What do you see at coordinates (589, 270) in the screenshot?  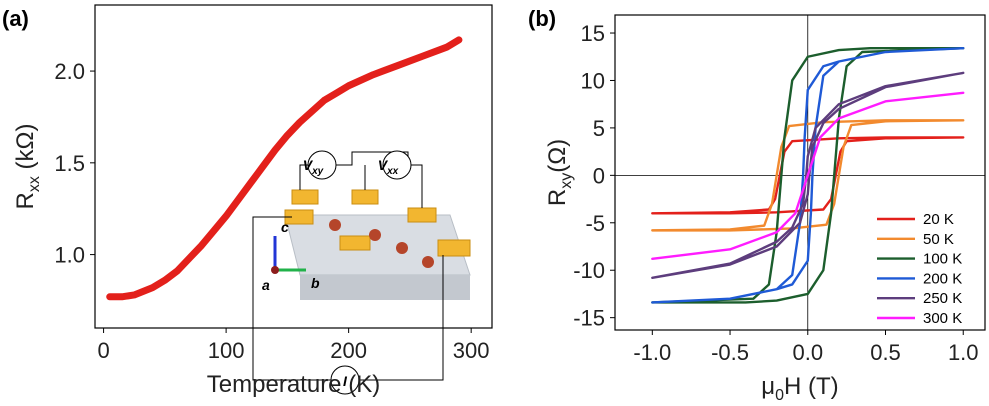 I see `y-tick-label: -10` at bounding box center [589, 270].